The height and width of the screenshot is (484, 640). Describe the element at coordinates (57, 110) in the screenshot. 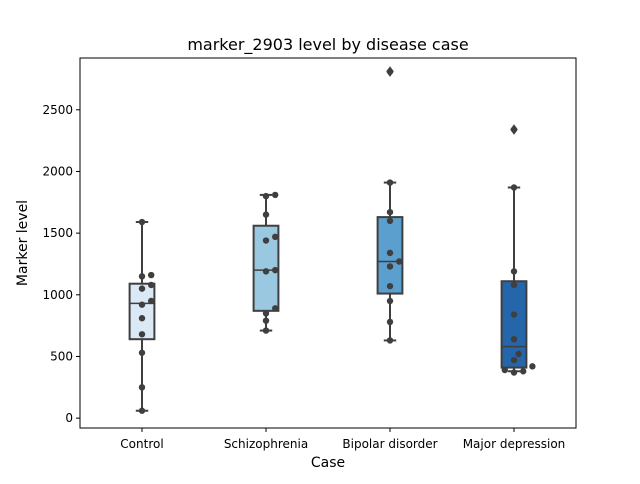

I see `y-tick-label: 2500` at that location.